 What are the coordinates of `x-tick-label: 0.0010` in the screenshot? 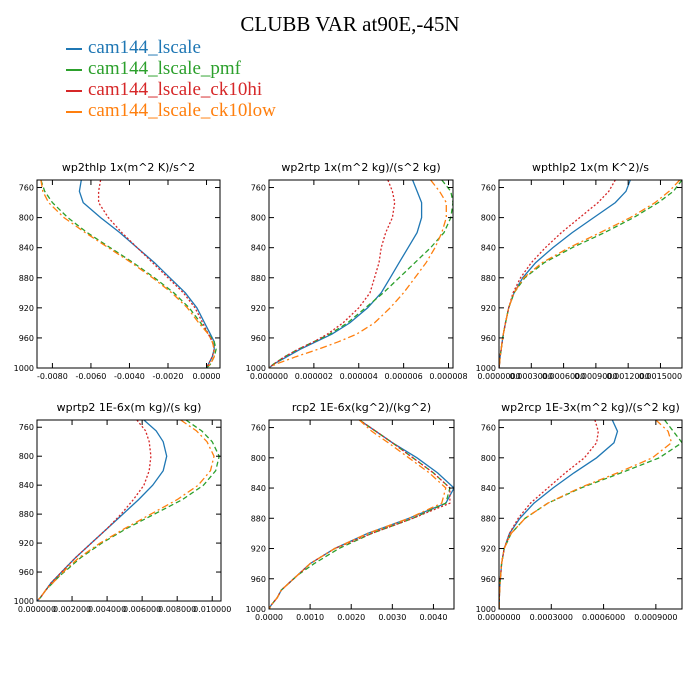 It's located at (310, 617).